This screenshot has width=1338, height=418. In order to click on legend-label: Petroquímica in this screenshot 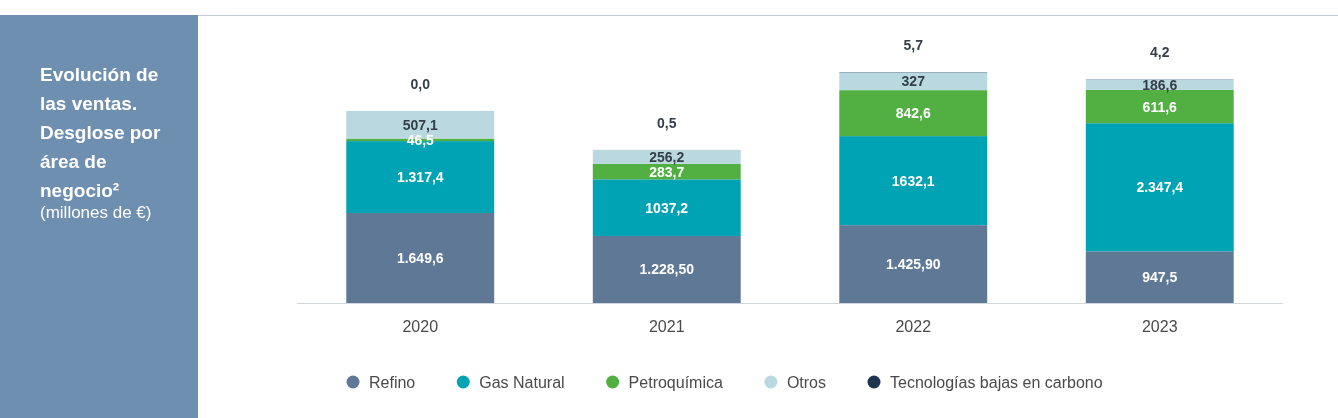, I will do `click(675, 382)`.